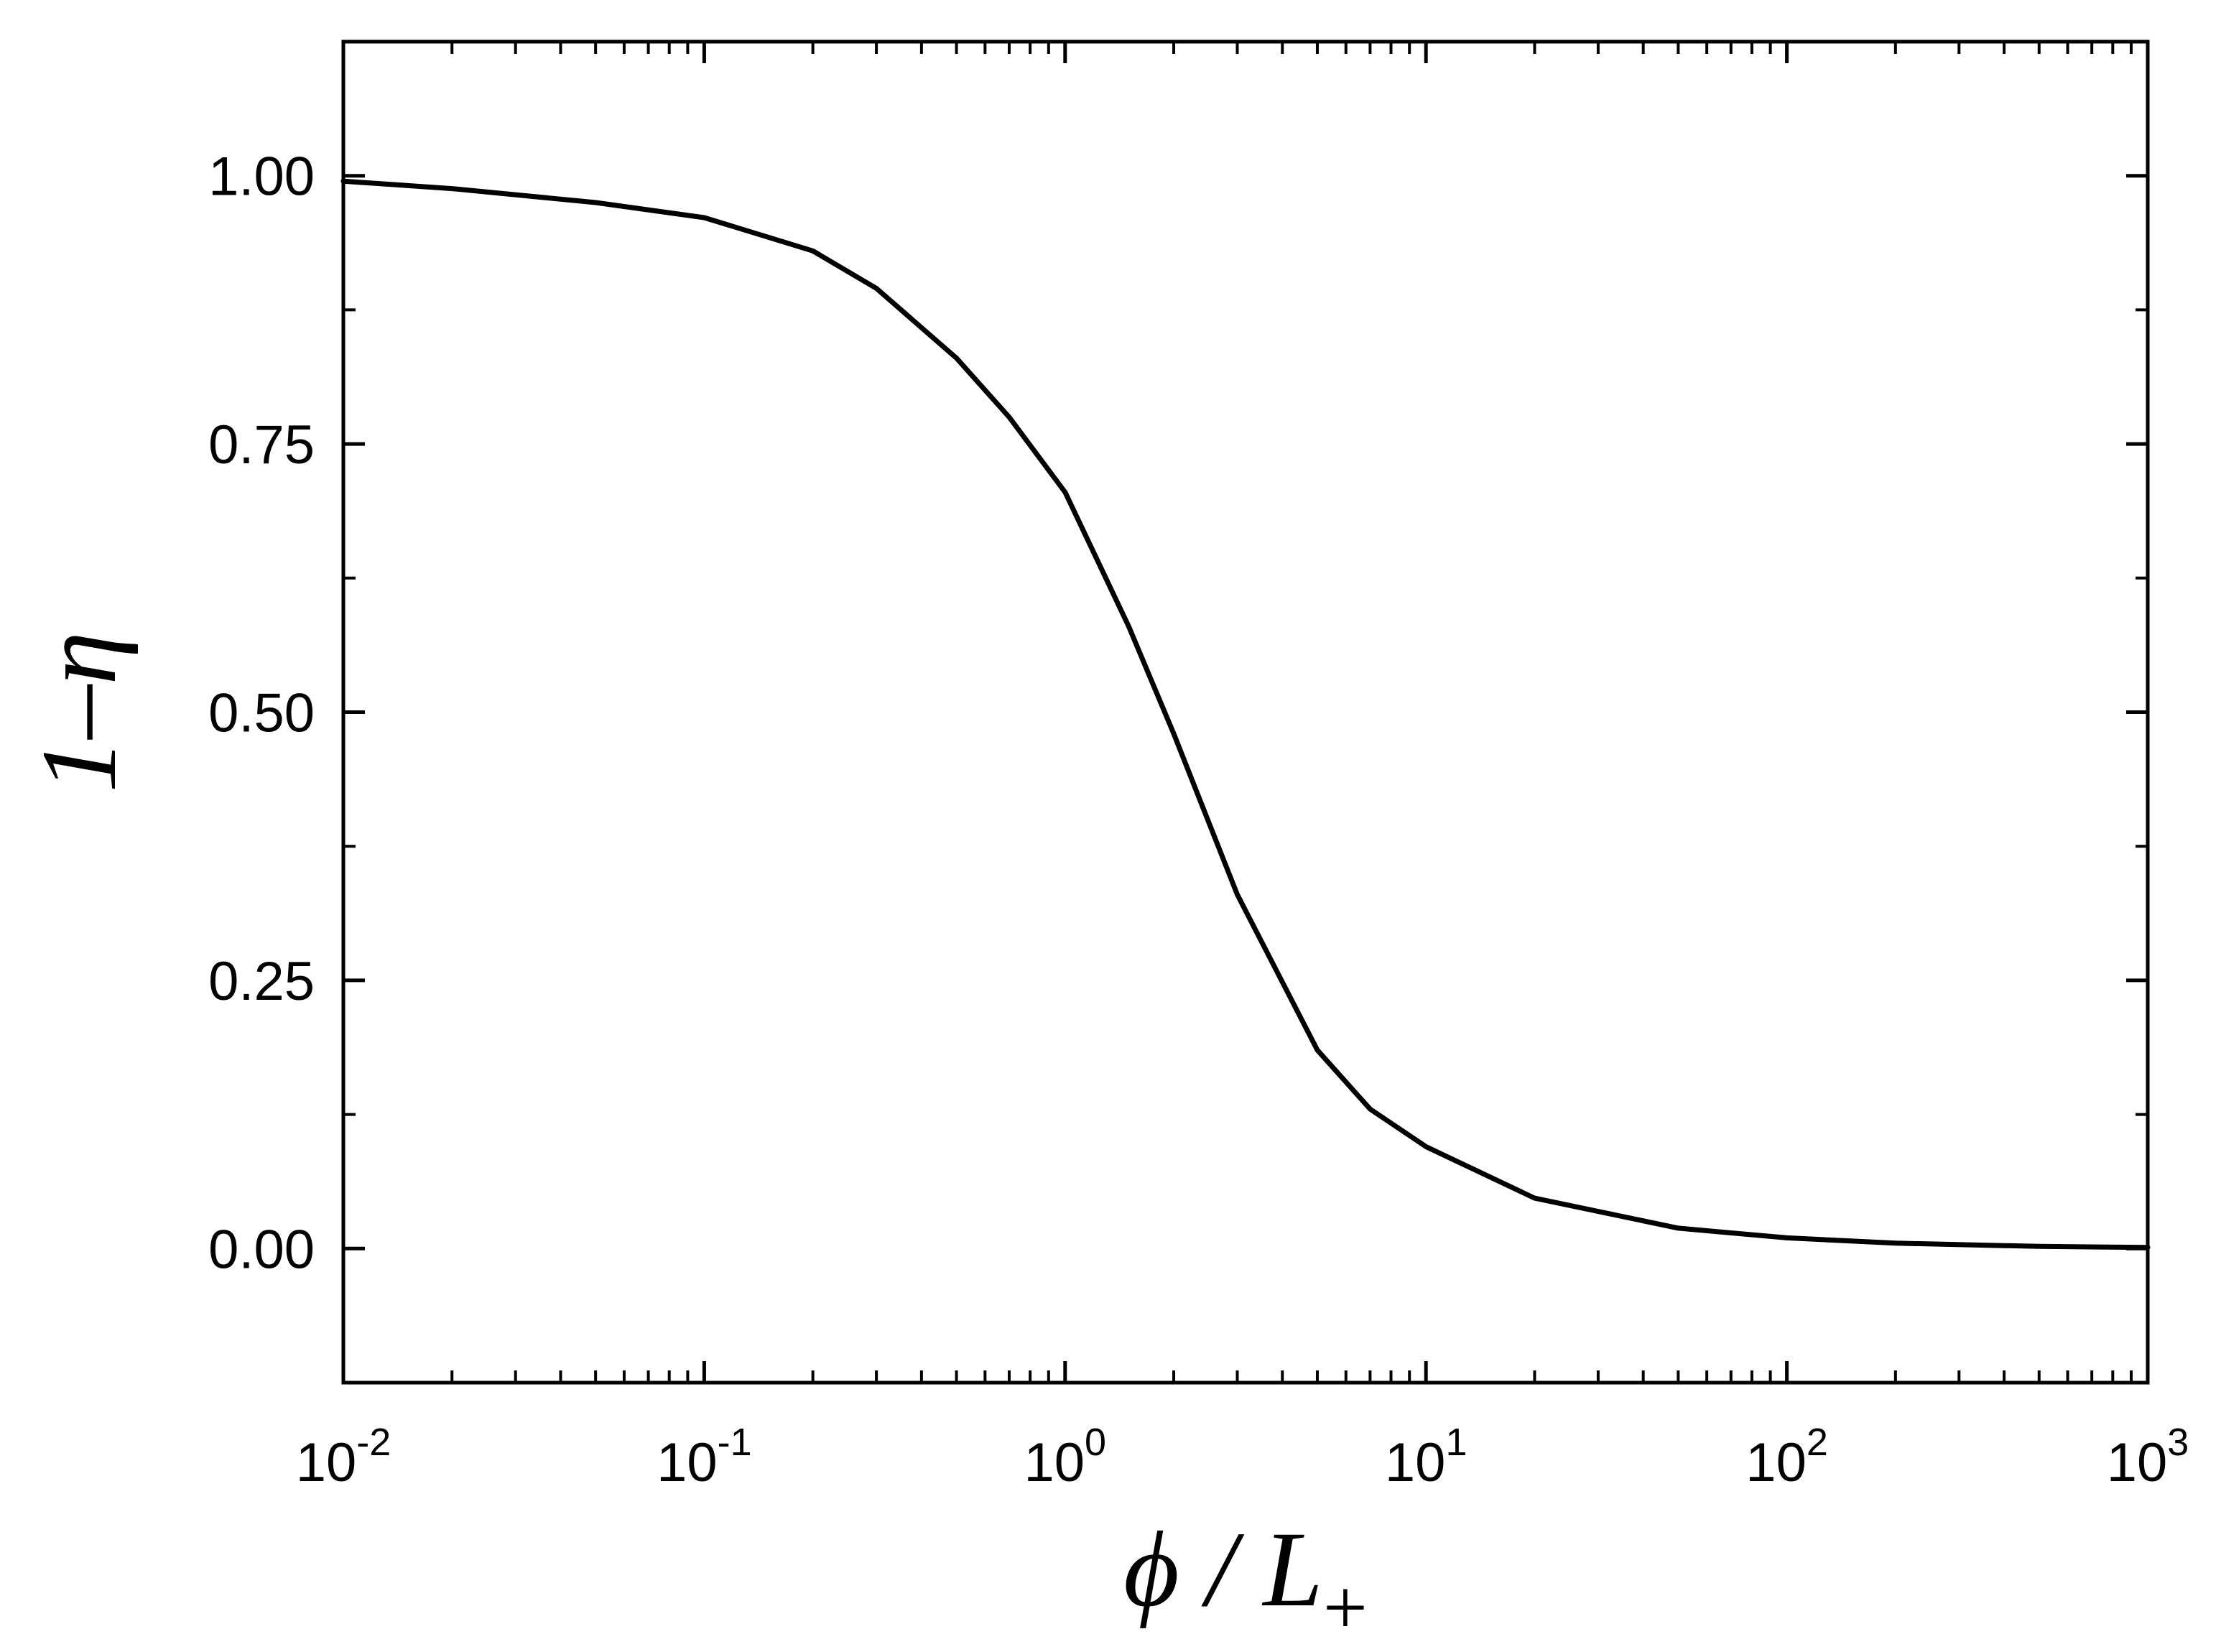  Describe the element at coordinates (735, 1442) in the screenshot. I see `x-tick-label-exponent: -1` at that location.